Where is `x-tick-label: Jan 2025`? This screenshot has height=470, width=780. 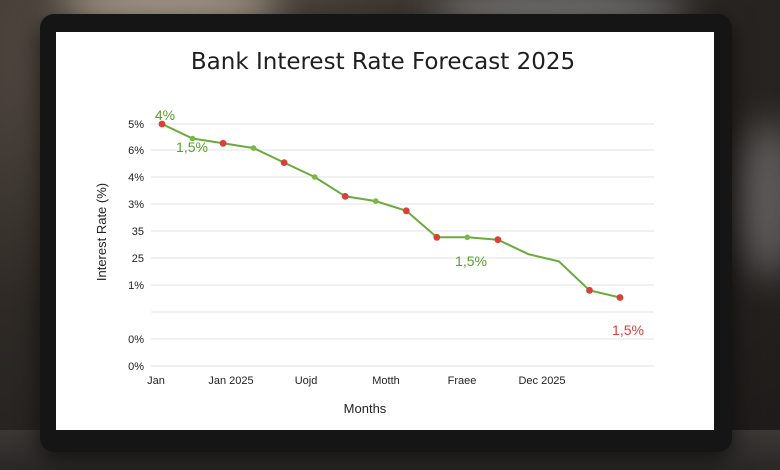
x-tick-label: Jan 2025 is located at coordinates (230, 381).